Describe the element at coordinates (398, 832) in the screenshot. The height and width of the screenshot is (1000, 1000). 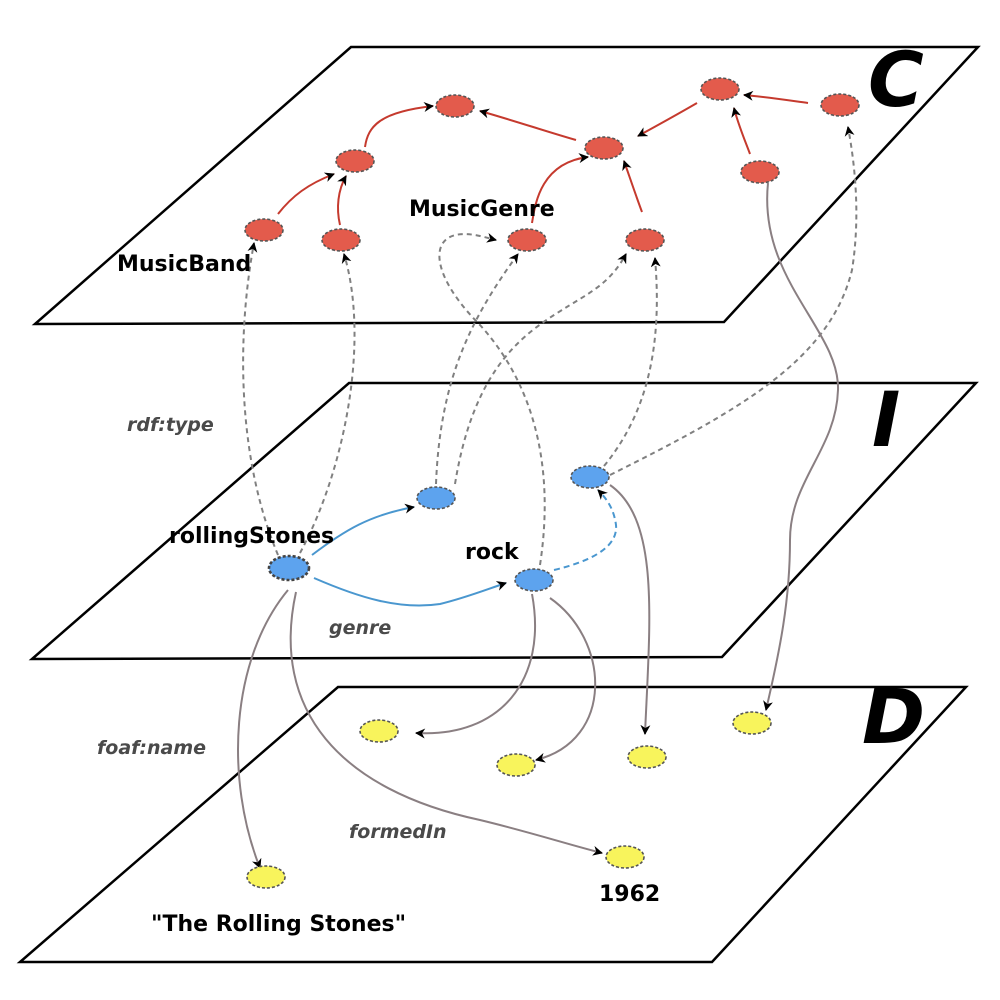
I see `formed-in-label: formedIn` at that location.